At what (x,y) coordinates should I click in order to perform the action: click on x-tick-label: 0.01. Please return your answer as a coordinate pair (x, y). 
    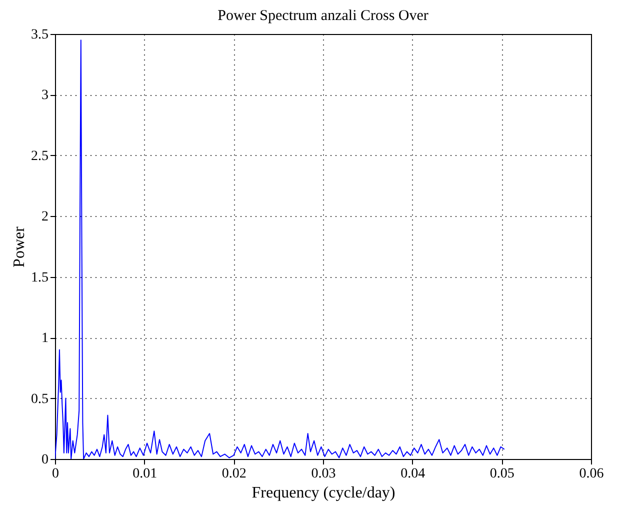
    Looking at the image, I should click on (145, 474).